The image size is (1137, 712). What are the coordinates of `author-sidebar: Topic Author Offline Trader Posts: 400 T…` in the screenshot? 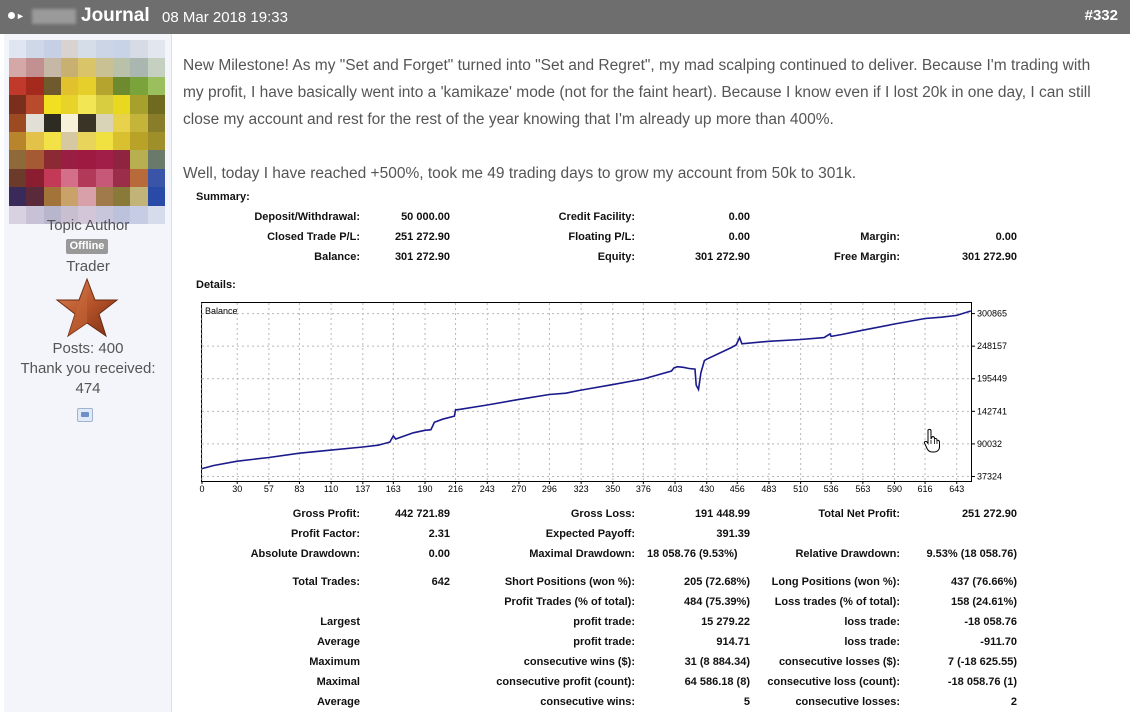 It's located at (88, 373).